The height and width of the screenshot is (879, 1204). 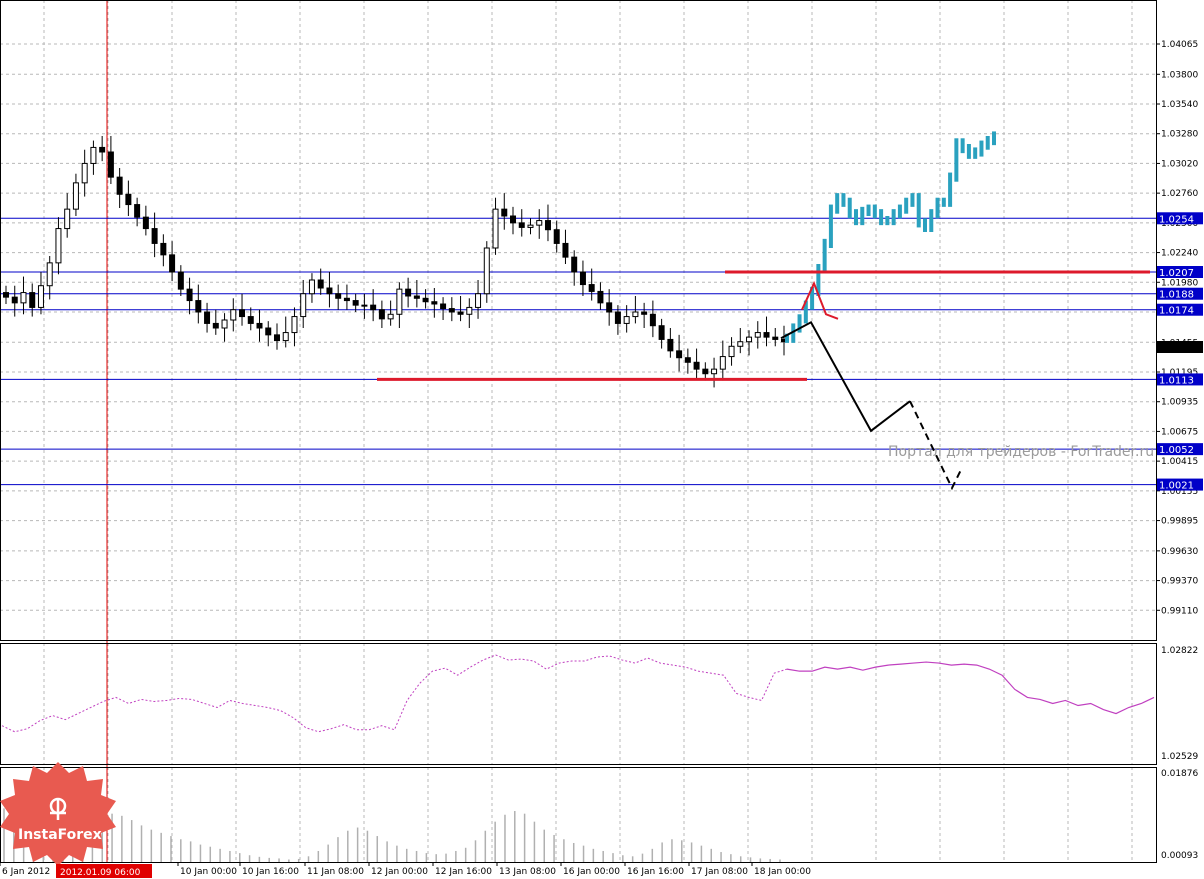 What do you see at coordinates (1179, 462) in the screenshot?
I see `y-tick-label: 1.00415` at bounding box center [1179, 462].